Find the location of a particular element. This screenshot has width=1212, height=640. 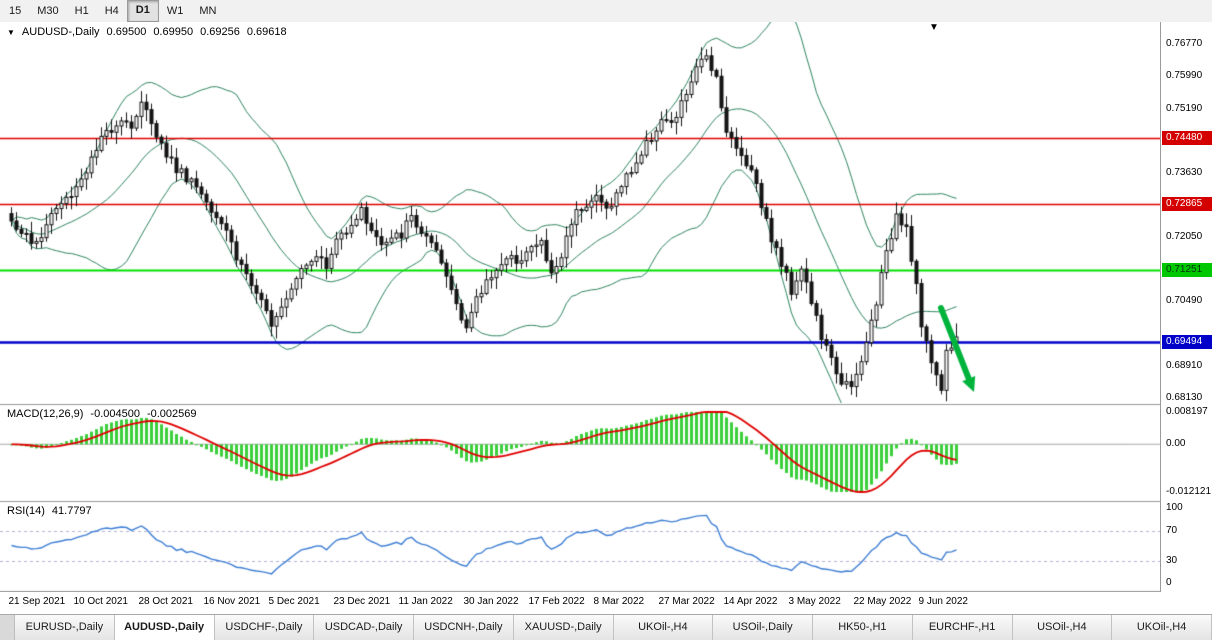

rsi-value: 41.7797 is located at coordinates (71, 511).